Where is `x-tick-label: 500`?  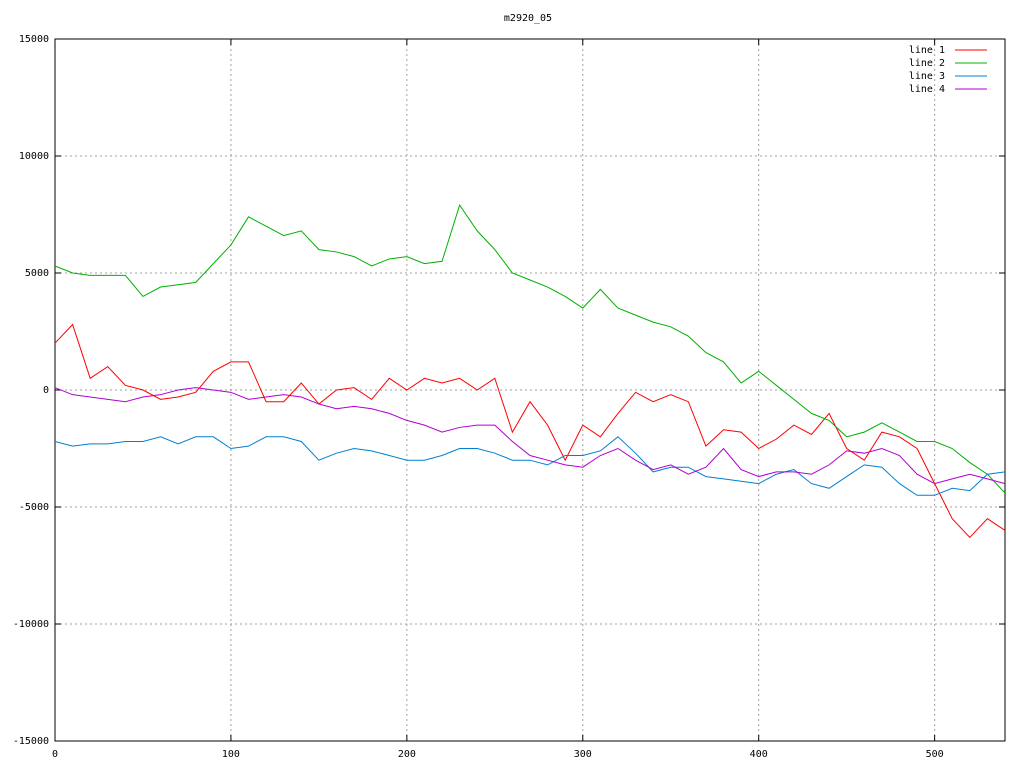 x-tick-label: 500 is located at coordinates (935, 754).